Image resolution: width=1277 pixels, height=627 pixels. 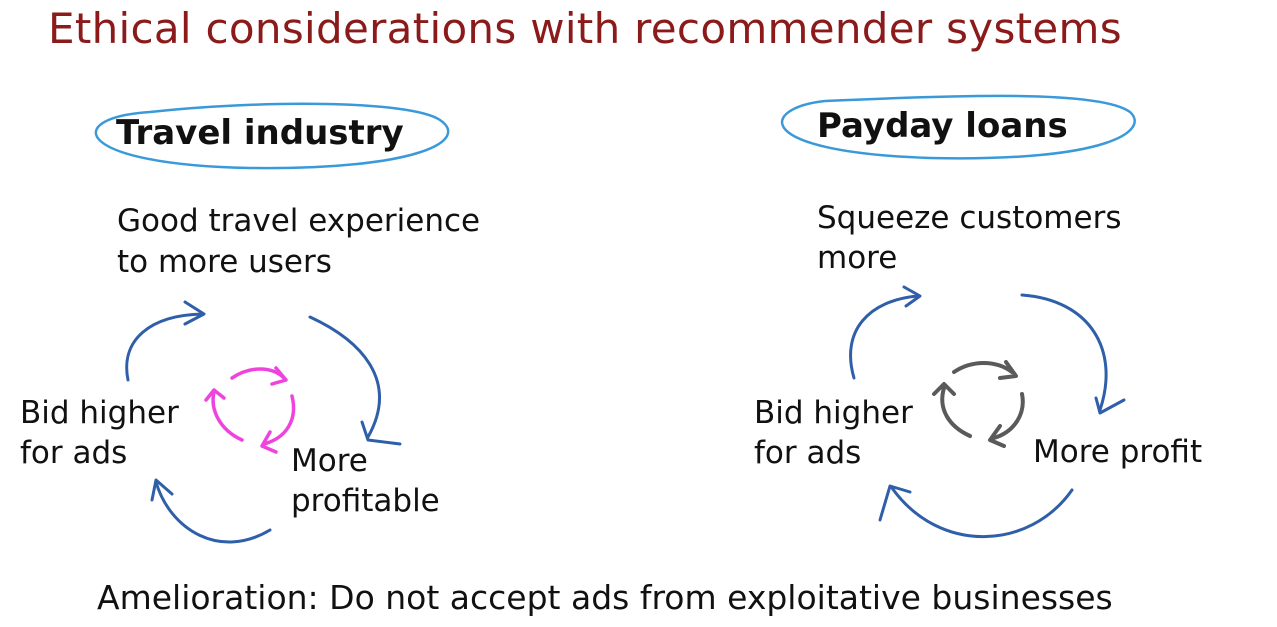 I want to click on travel-heading-ellipse, so click(x=272, y=136).